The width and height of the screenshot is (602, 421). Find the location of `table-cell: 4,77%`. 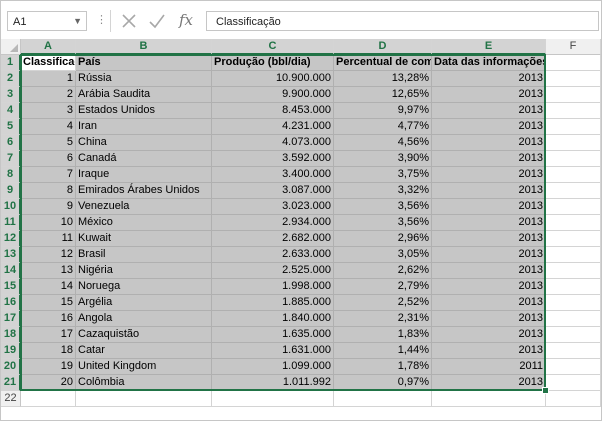

table-cell: 4,77% is located at coordinates (383, 127).